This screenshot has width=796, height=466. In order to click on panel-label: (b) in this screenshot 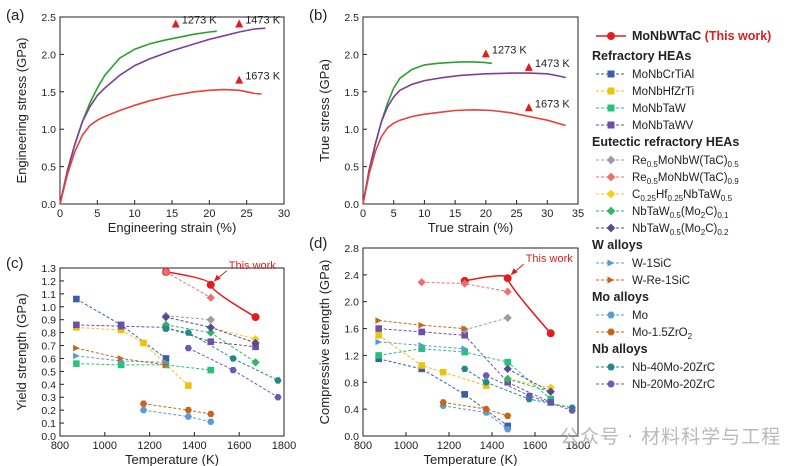, I will do `click(318, 15)`.